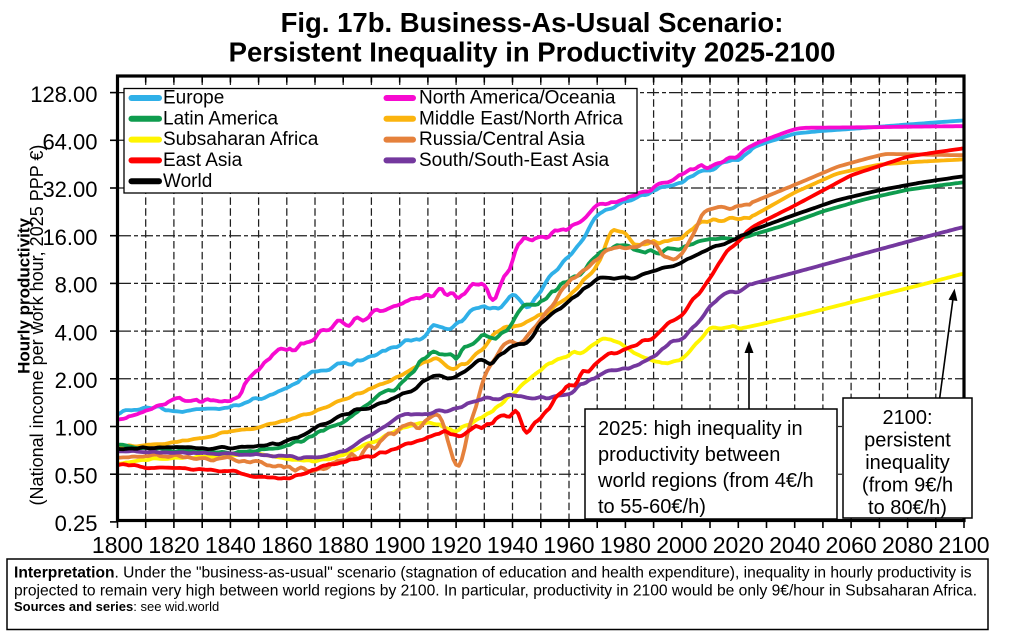 This screenshot has width=1024, height=644. What do you see at coordinates (221, 118) in the screenshot?
I see `svg-text: Latin America` at bounding box center [221, 118].